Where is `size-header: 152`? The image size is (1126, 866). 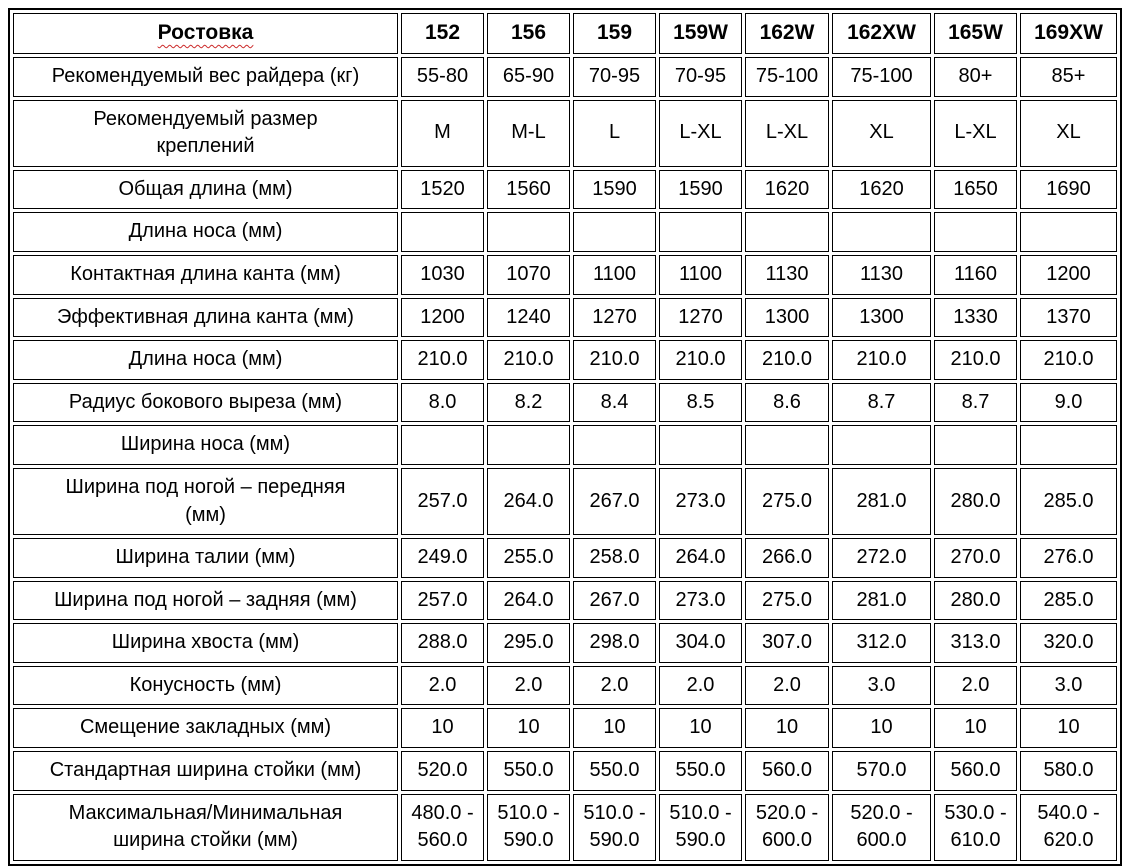
size-header: 152 is located at coordinates (442, 33).